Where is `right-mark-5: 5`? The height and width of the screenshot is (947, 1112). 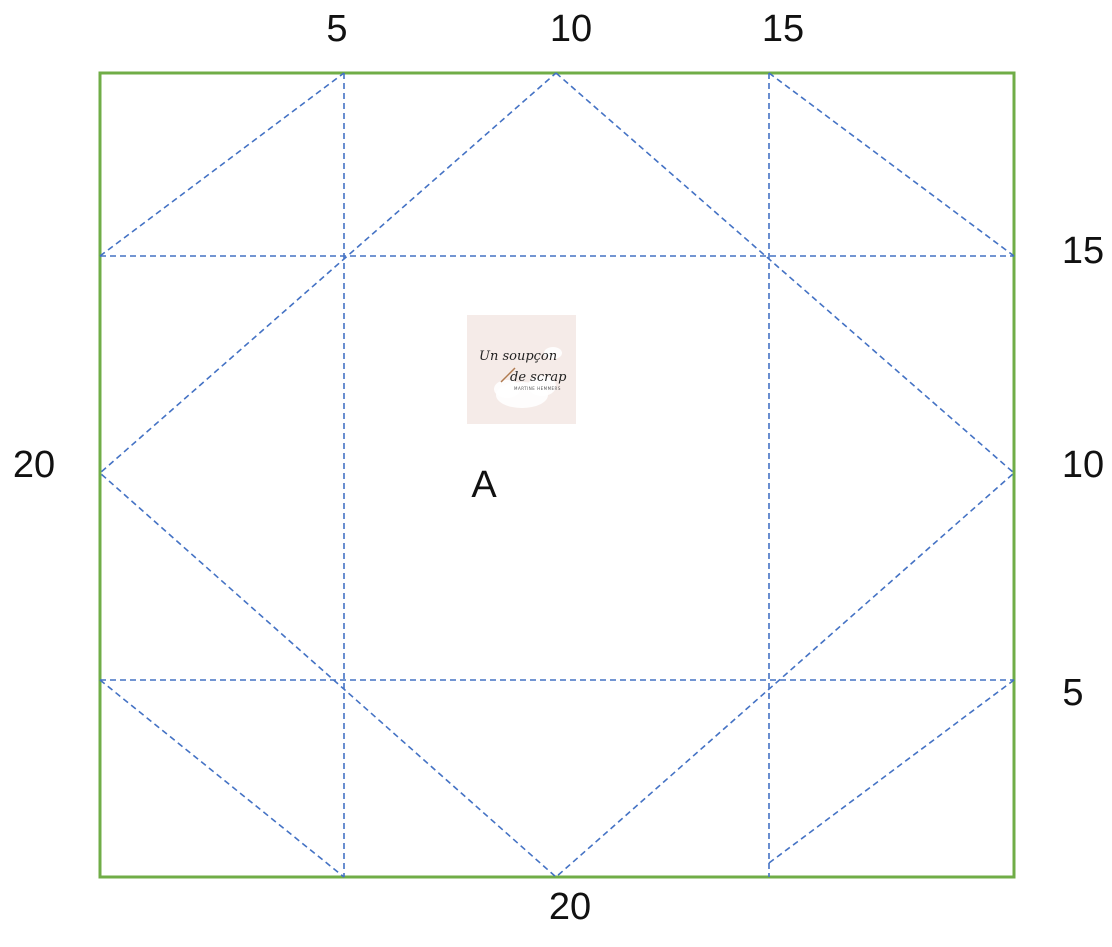 right-mark-5: 5 is located at coordinates (1072, 693).